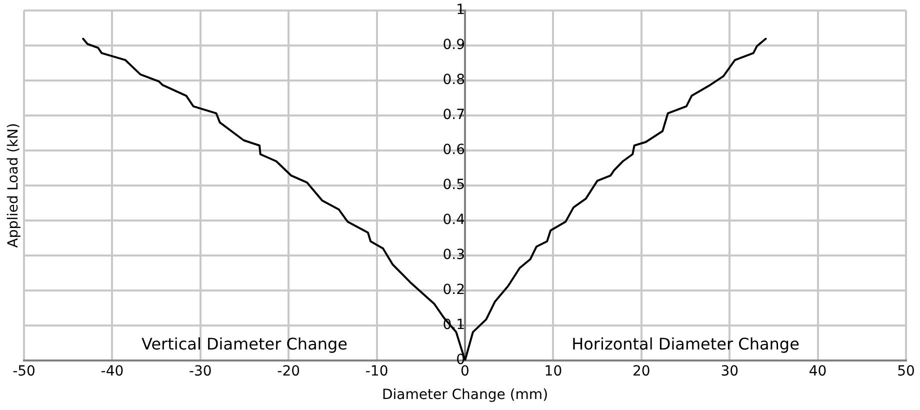 This screenshot has width=920, height=410. Describe the element at coordinates (453, 45) in the screenshot. I see `y-tick-label: 0.9` at that location.